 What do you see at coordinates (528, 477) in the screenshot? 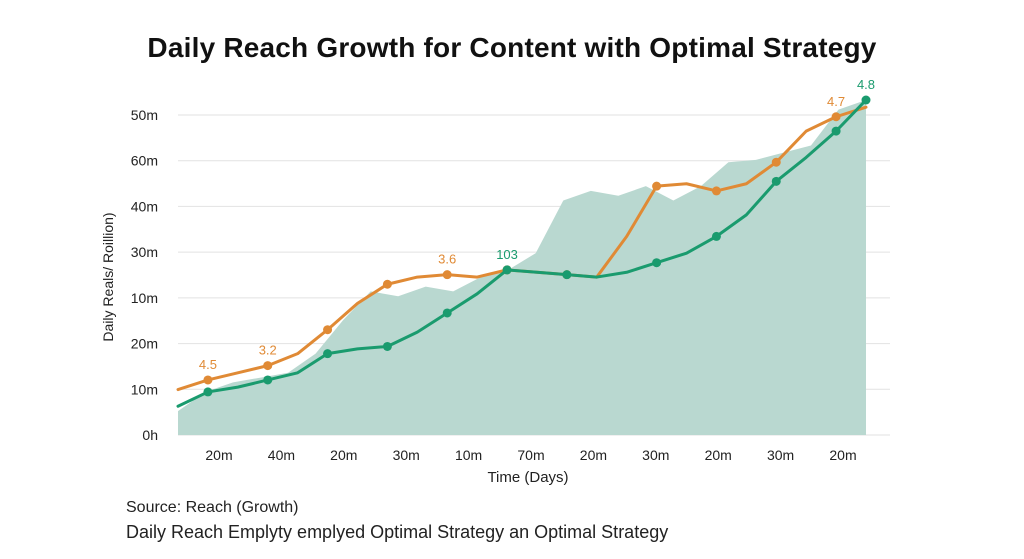
I see `x-axis-label: Time (Days)` at bounding box center [528, 477].